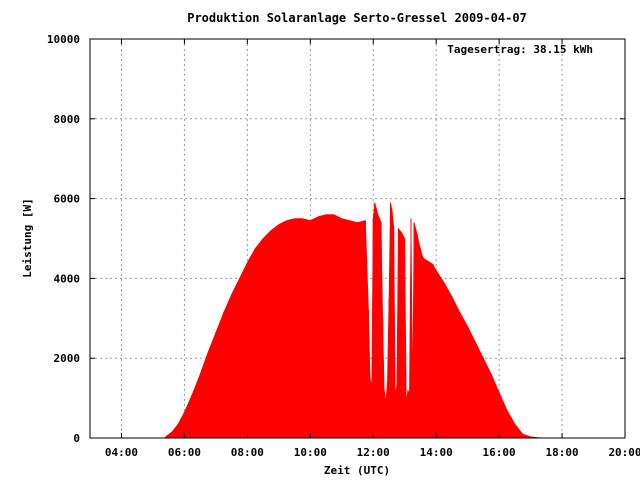  What do you see at coordinates (121, 452) in the screenshot?
I see `x-tick-label: 04:00` at bounding box center [121, 452].